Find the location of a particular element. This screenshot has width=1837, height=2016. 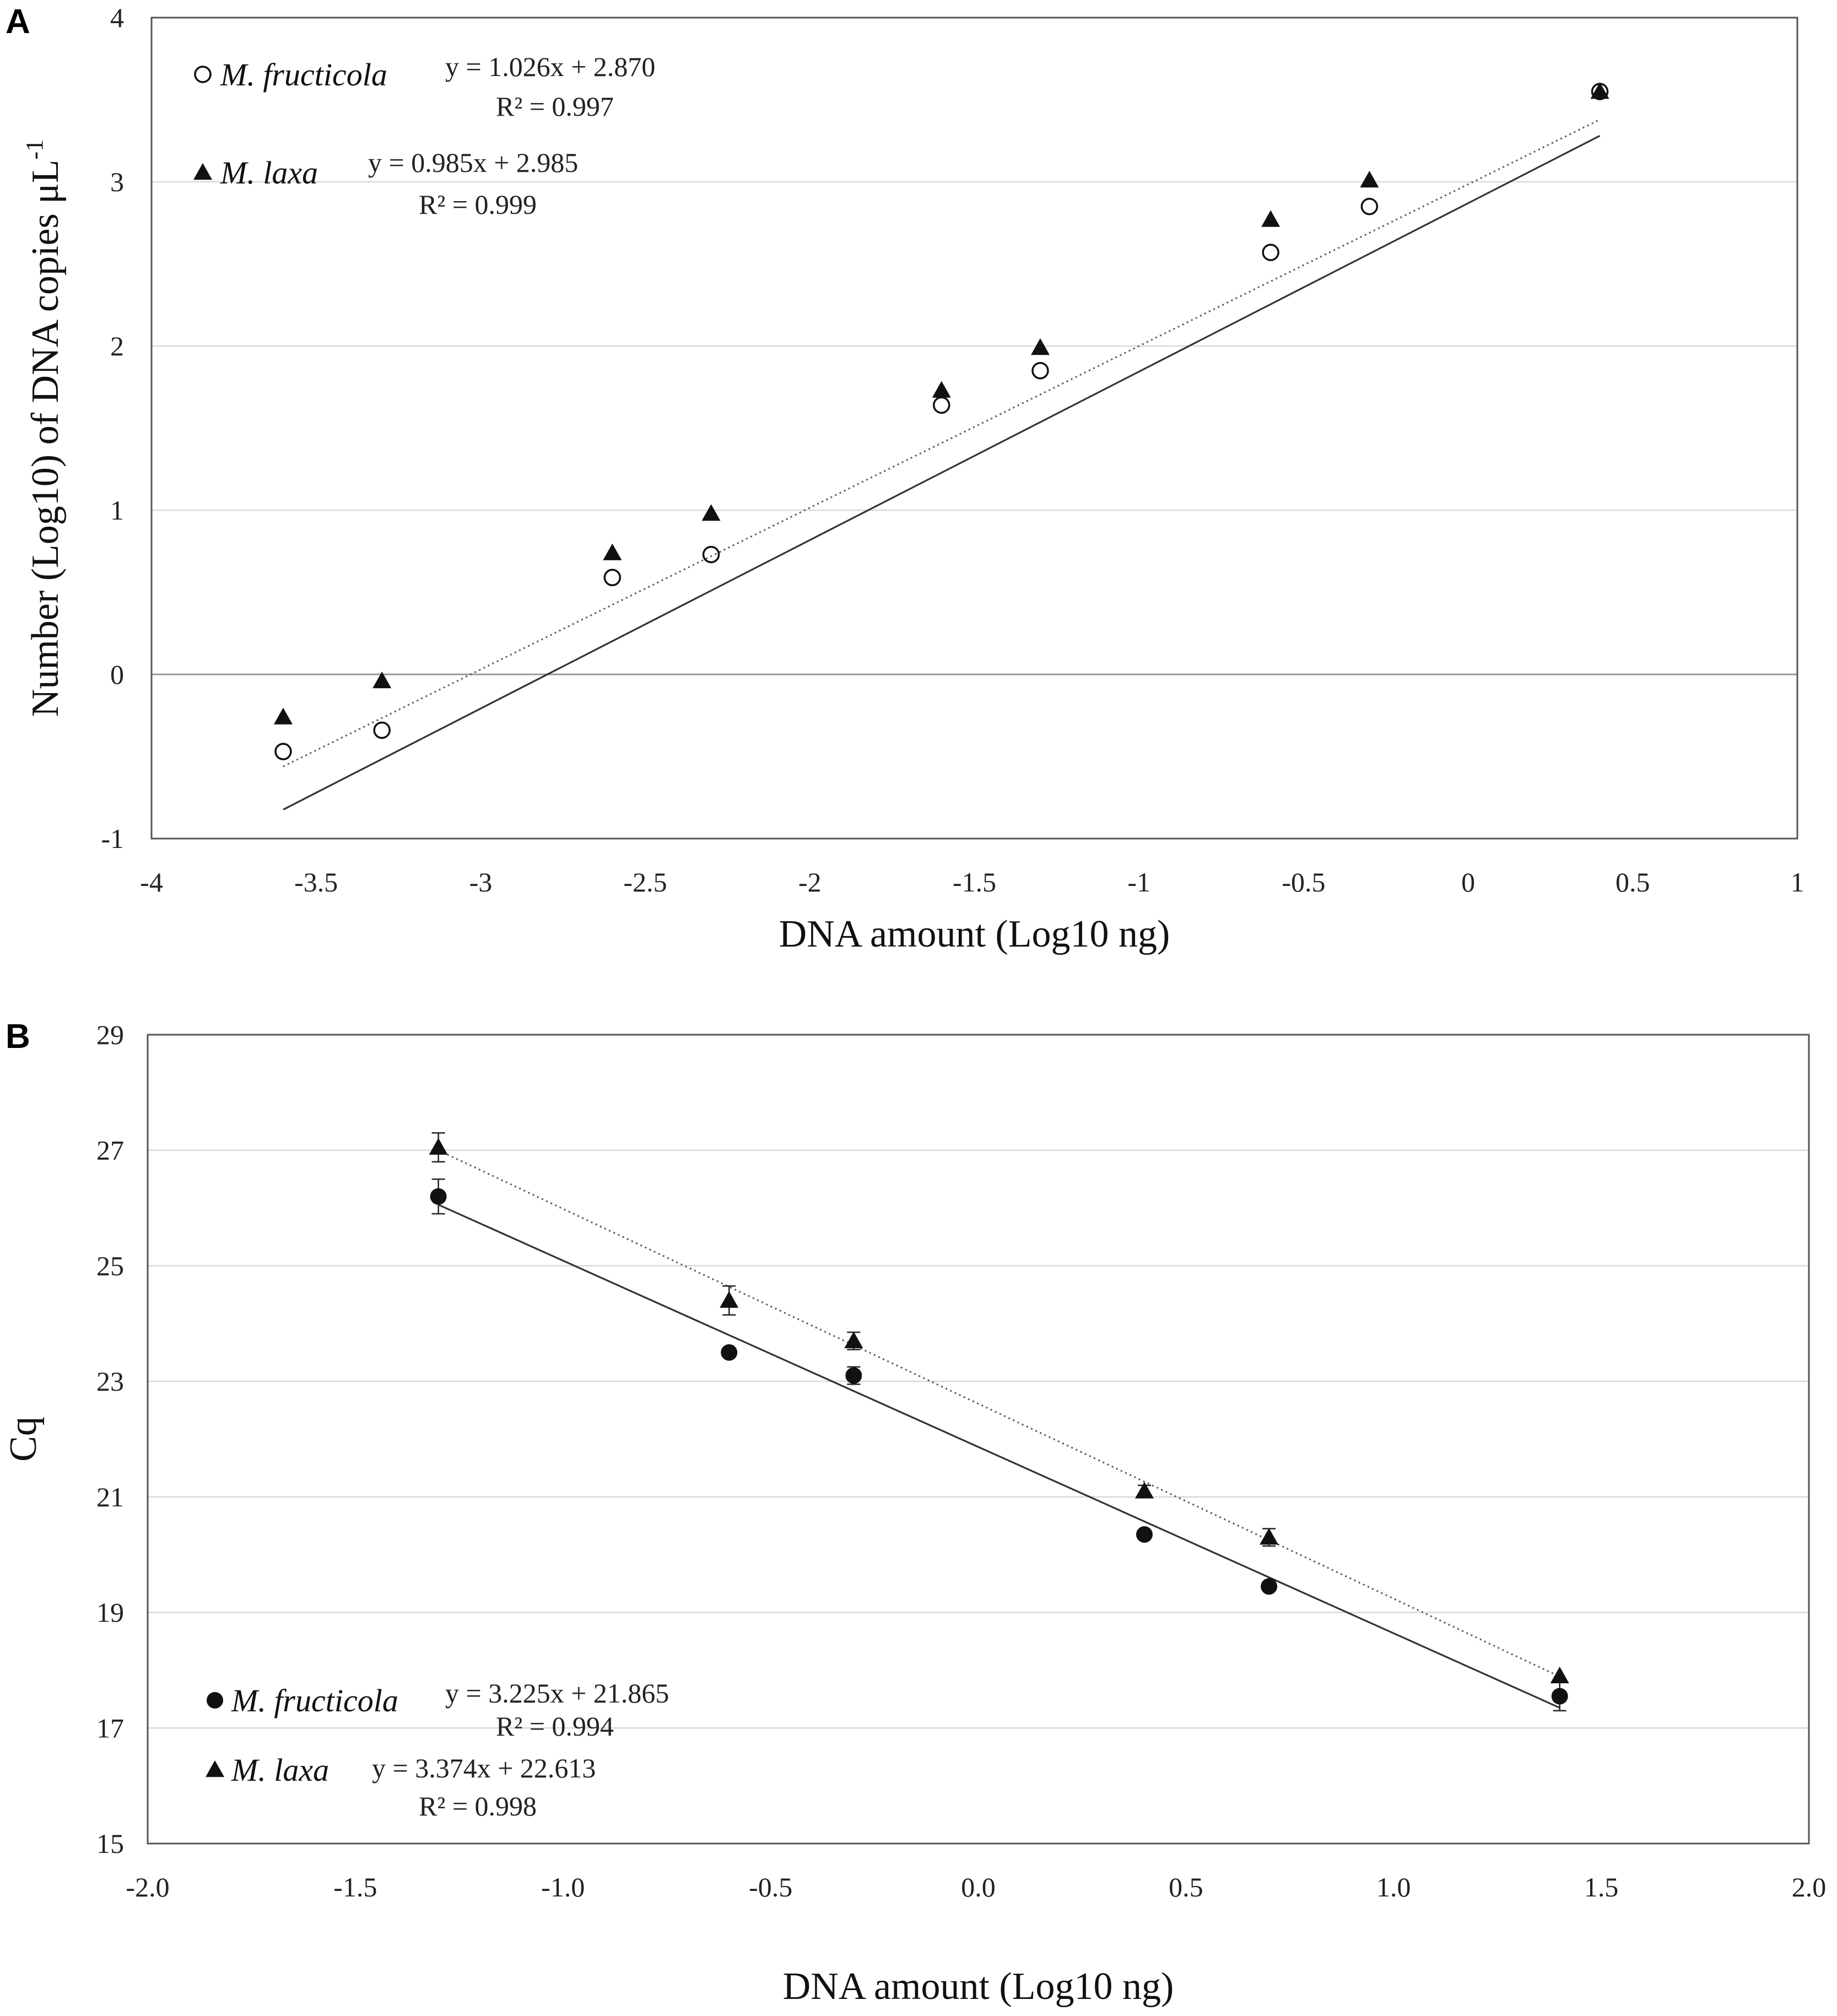

y-axis-title: Cq is located at coordinates (23, 1439).